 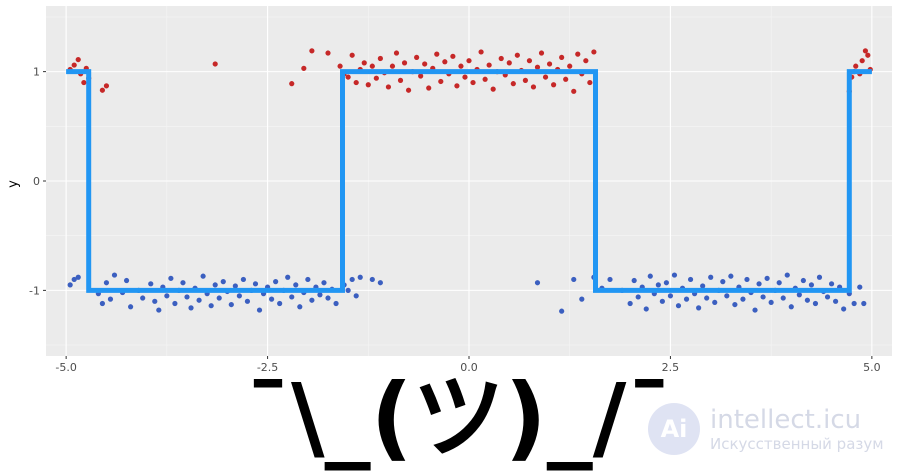 I want to click on watermark-text: intellect.icu Искусственный разум, so click(x=797, y=429).